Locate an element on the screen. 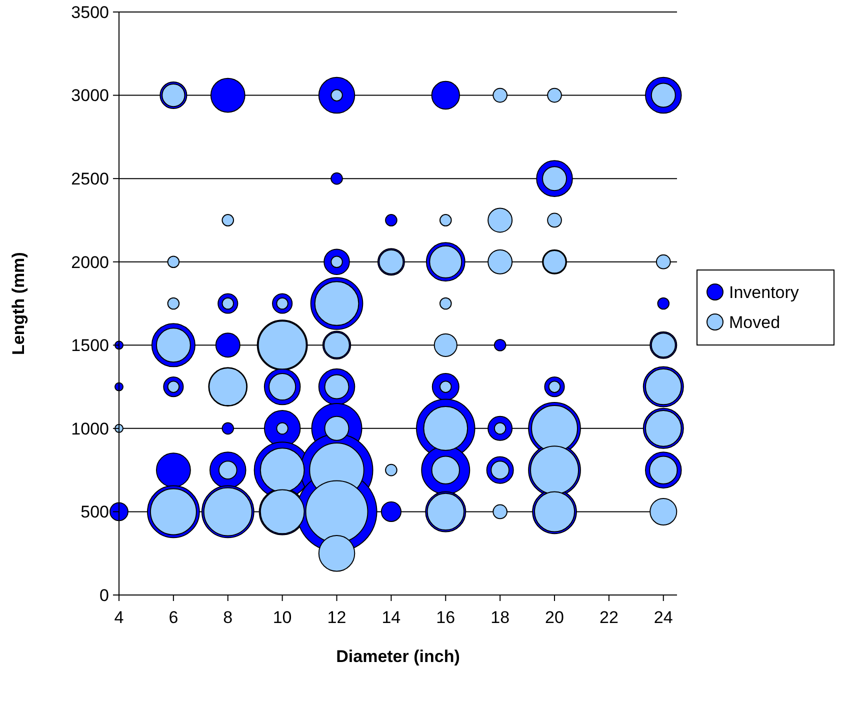  y-tick-label: 2500 is located at coordinates (90, 179).